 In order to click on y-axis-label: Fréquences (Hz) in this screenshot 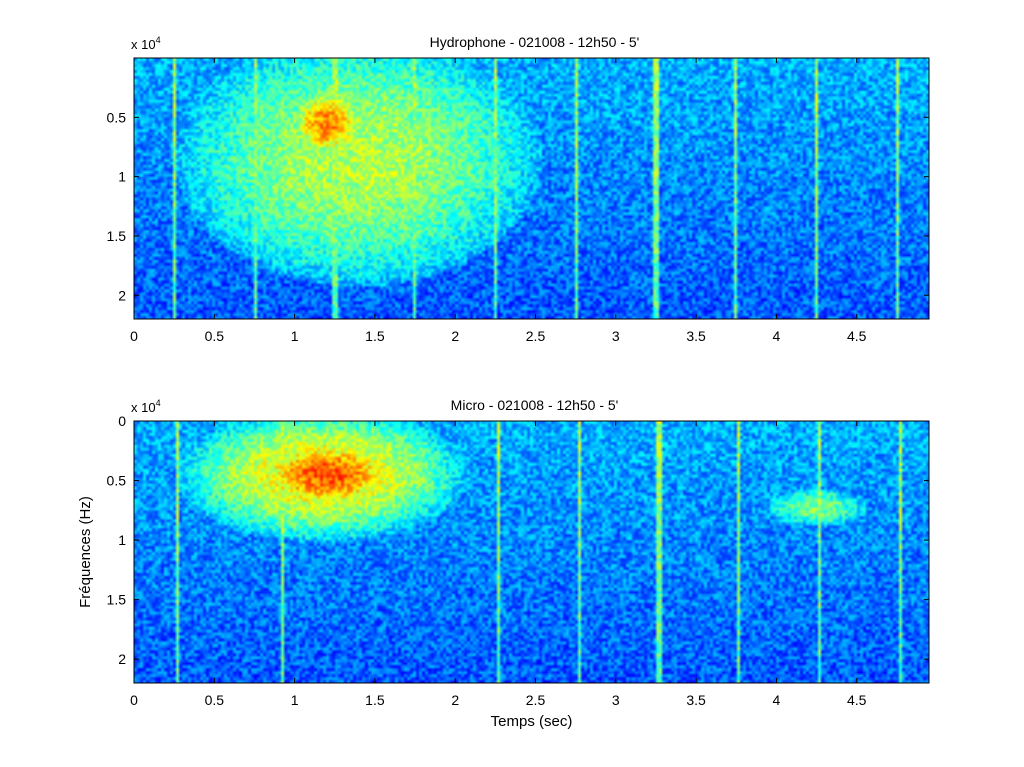, I will do `click(85, 552)`.